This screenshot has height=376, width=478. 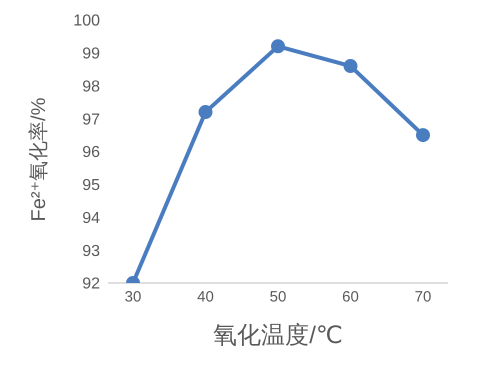 What do you see at coordinates (91, 185) in the screenshot?
I see `y-tick-label: 95` at bounding box center [91, 185].